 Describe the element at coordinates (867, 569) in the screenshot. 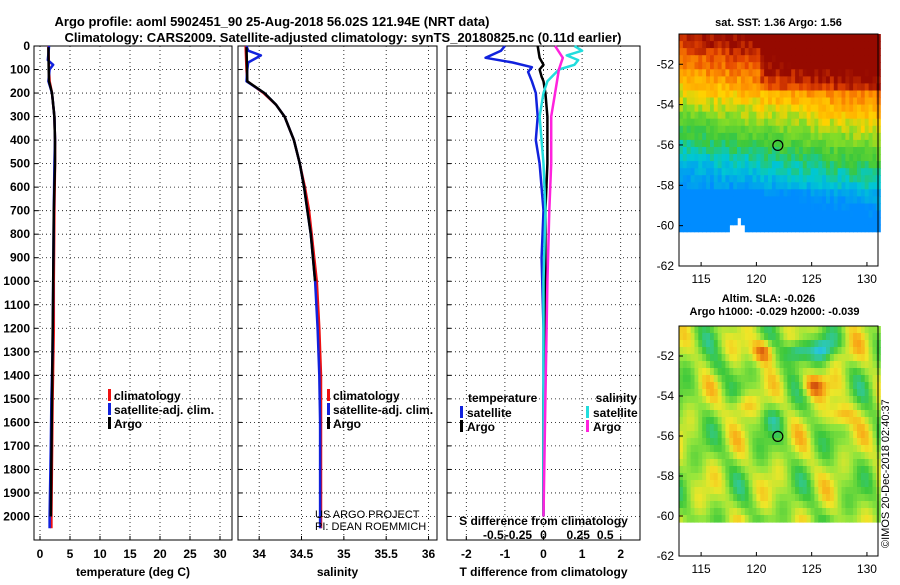

I see `sla_map-xtick-label: 130` at that location.